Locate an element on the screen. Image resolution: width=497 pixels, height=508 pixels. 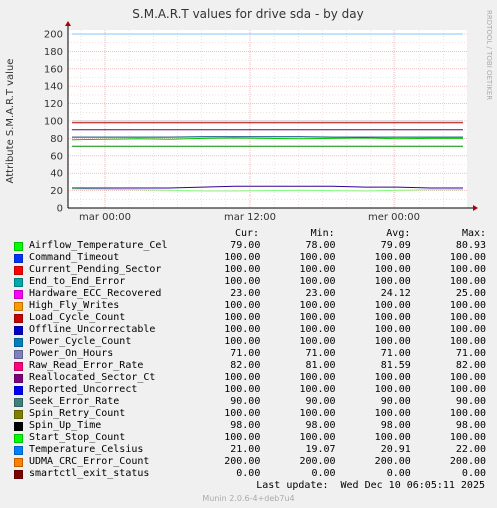
y-tick-label: 120 is located at coordinates (53, 104).